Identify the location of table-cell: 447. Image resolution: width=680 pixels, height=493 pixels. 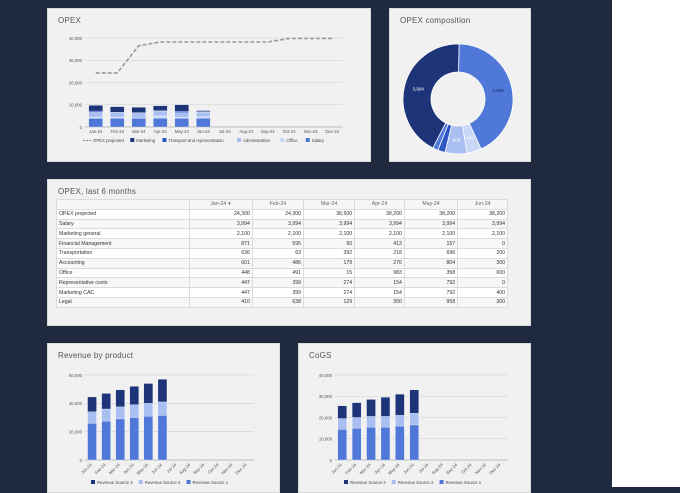
(221, 283).